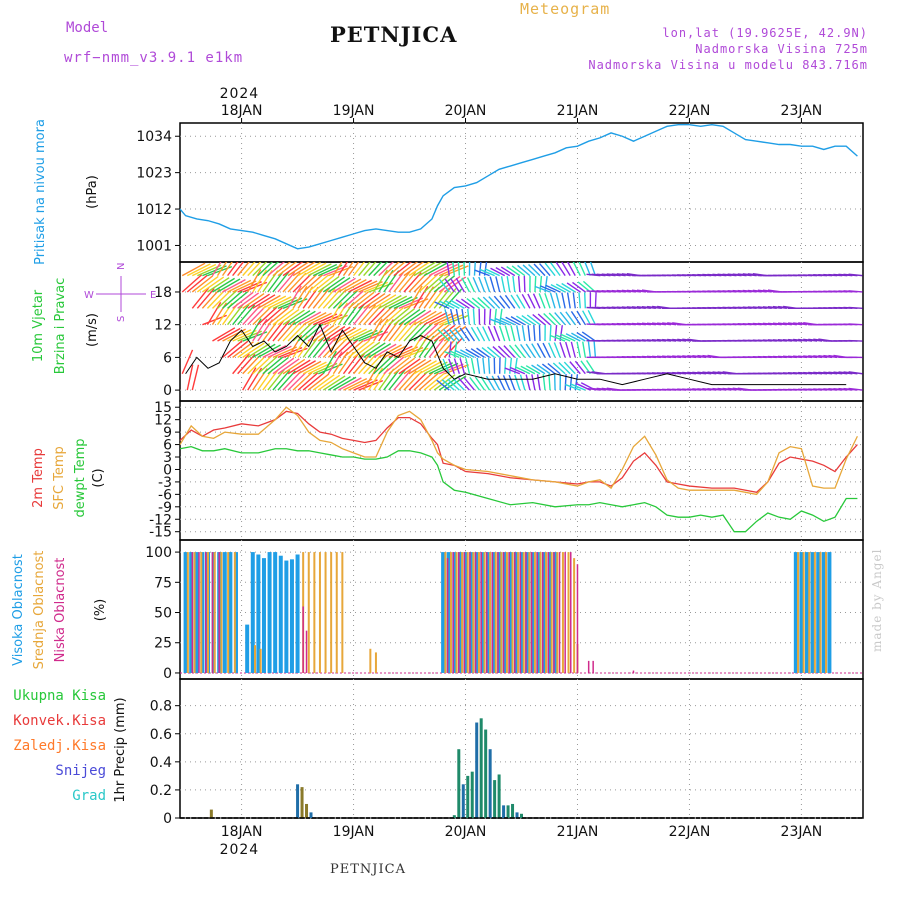 Image resolution: width=900 pixels, height=900 pixels. I want to click on precip-legend-item: Konvek.Kisa, so click(59, 721).